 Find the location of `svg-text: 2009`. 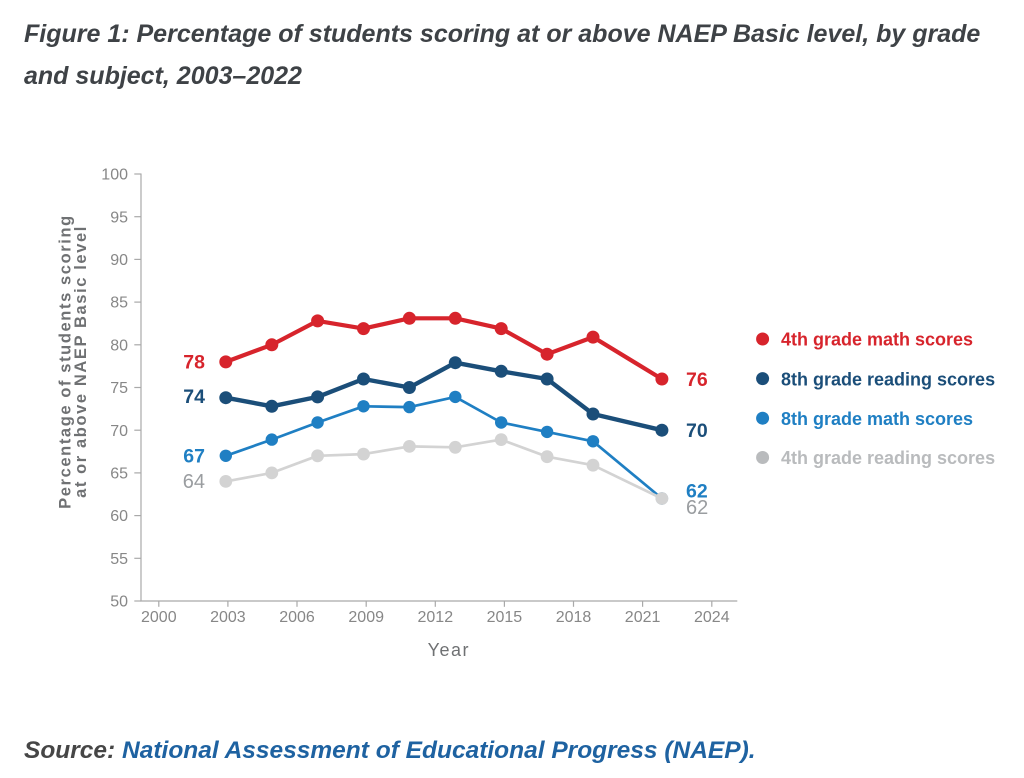

svg-text: 2009 is located at coordinates (366, 617).